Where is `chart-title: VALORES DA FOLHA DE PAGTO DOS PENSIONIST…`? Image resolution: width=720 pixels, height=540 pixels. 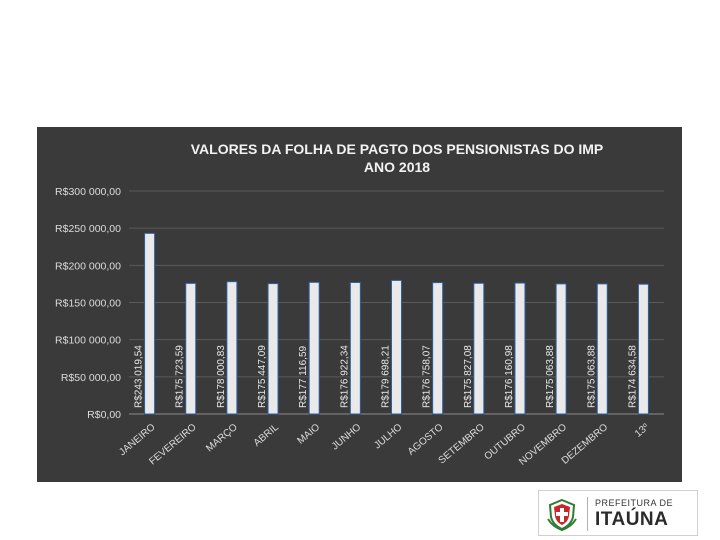
chart-title: VALORES DA FOLHA DE PAGTO DOS PENSIONIST… is located at coordinates (397, 149).